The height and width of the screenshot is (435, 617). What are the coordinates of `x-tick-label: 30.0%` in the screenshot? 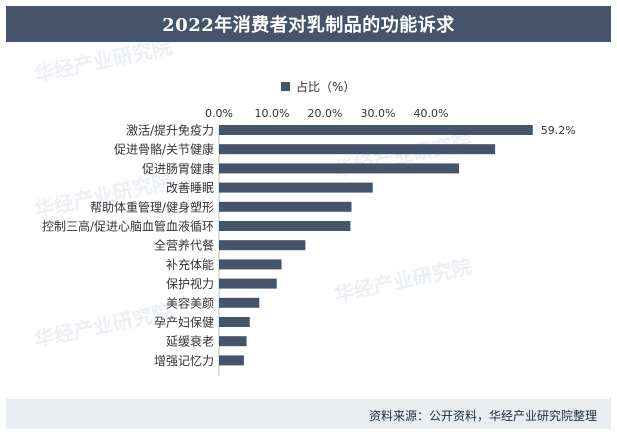 It's located at (378, 113).